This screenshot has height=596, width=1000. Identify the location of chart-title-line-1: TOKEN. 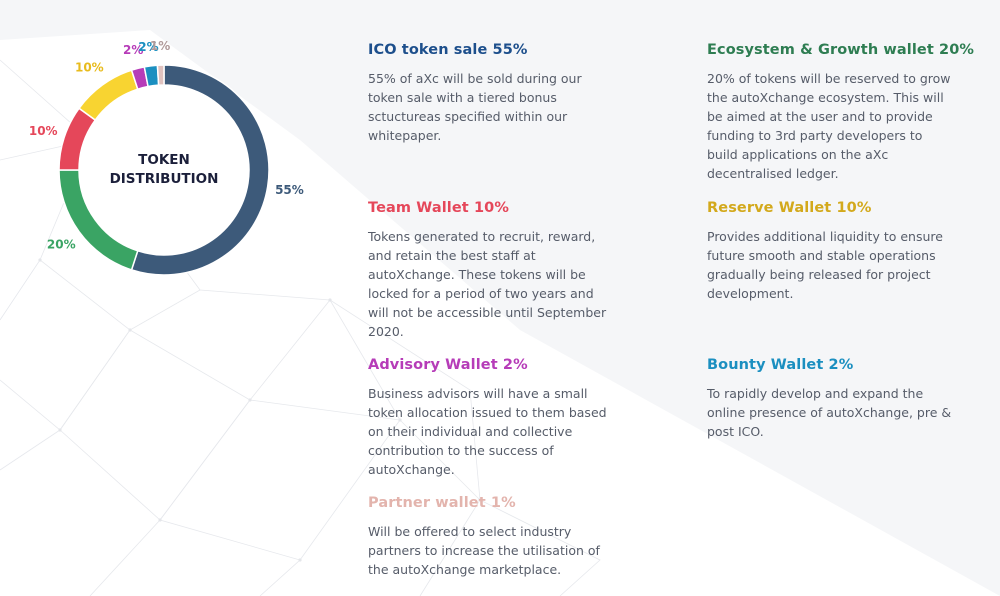
(164, 160).